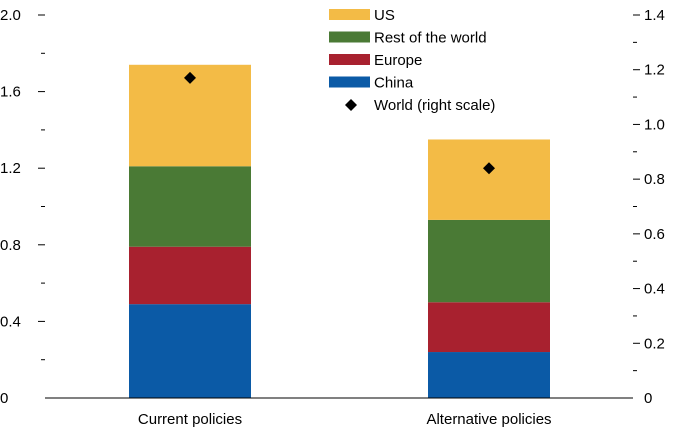  What do you see at coordinates (488, 419) in the screenshot?
I see `x-tick-label: Alternative policies` at bounding box center [488, 419].